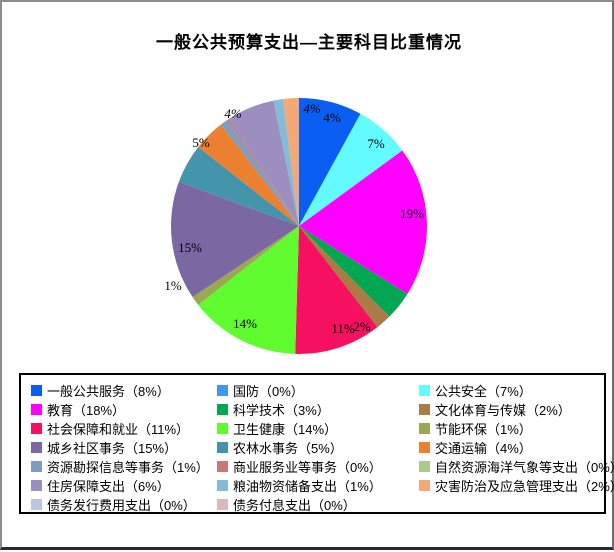  What do you see at coordinates (362, 326) in the screenshot?
I see `pie-slice-label: 2%` at bounding box center [362, 326].